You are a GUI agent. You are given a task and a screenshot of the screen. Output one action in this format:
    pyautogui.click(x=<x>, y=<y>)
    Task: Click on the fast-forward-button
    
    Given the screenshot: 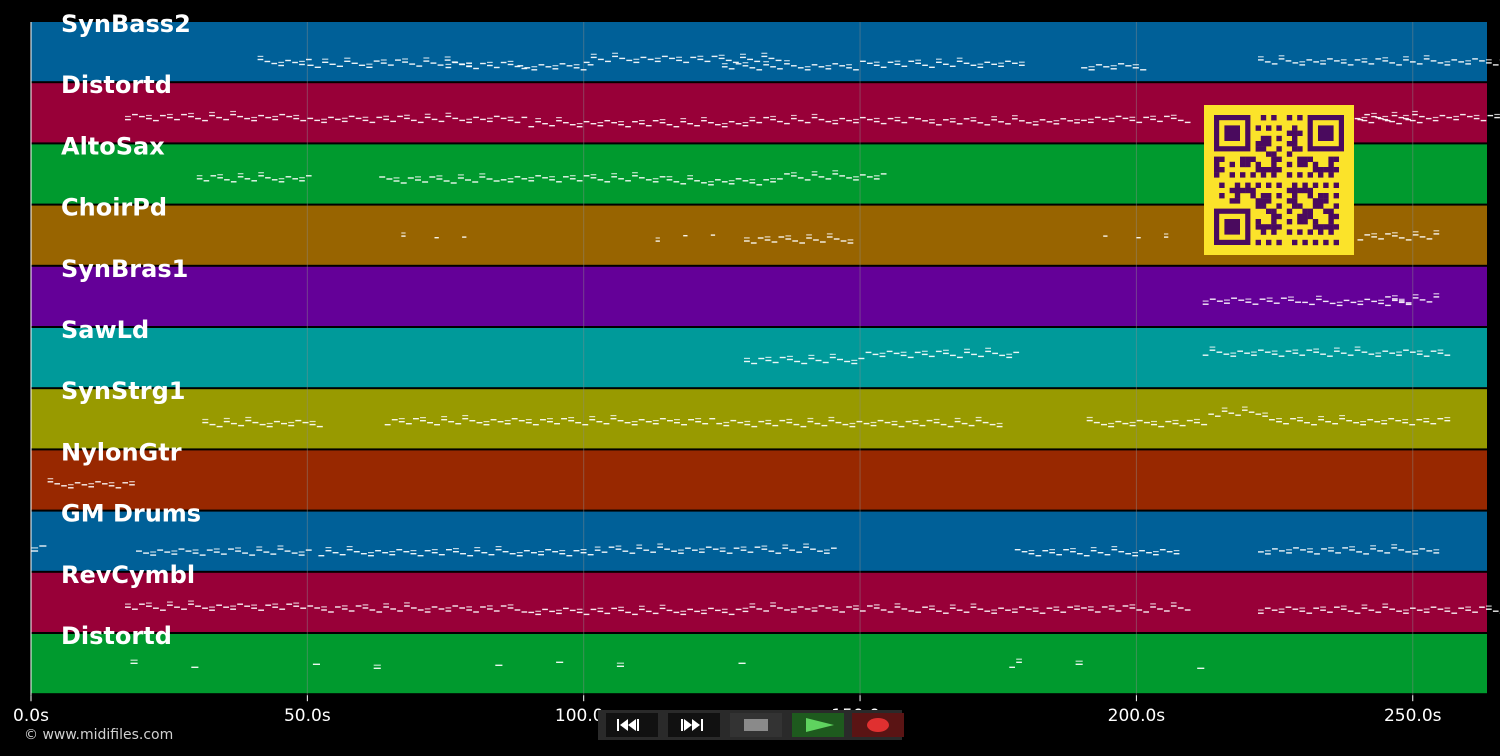 What is the action you would take?
    pyautogui.click(x=694, y=725)
    